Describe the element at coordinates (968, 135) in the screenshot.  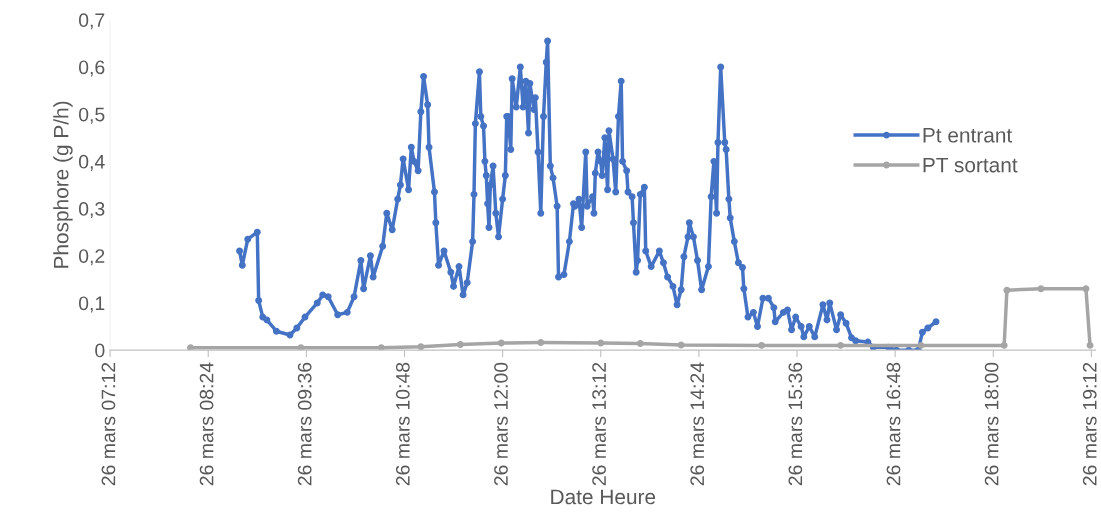
I see `legend-label: Pt entrant` at that location.